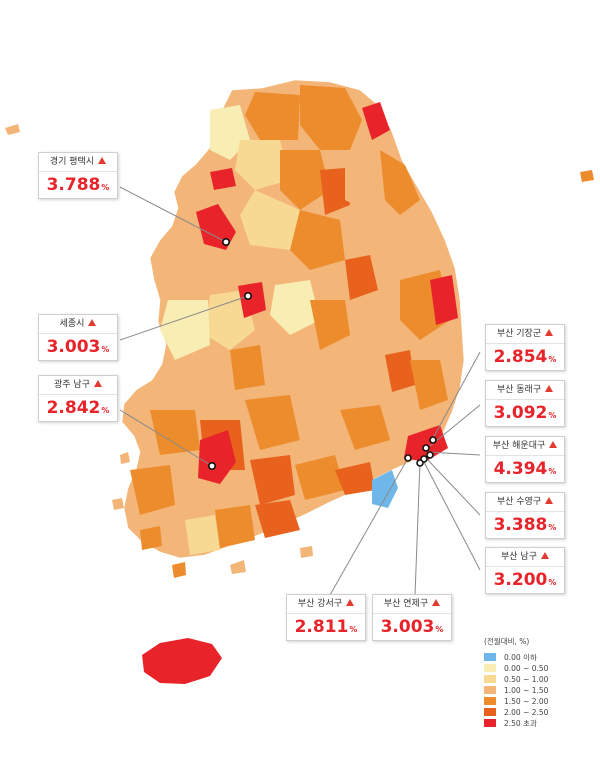  I want to click on callout-value: 4.394, so click(520, 469).